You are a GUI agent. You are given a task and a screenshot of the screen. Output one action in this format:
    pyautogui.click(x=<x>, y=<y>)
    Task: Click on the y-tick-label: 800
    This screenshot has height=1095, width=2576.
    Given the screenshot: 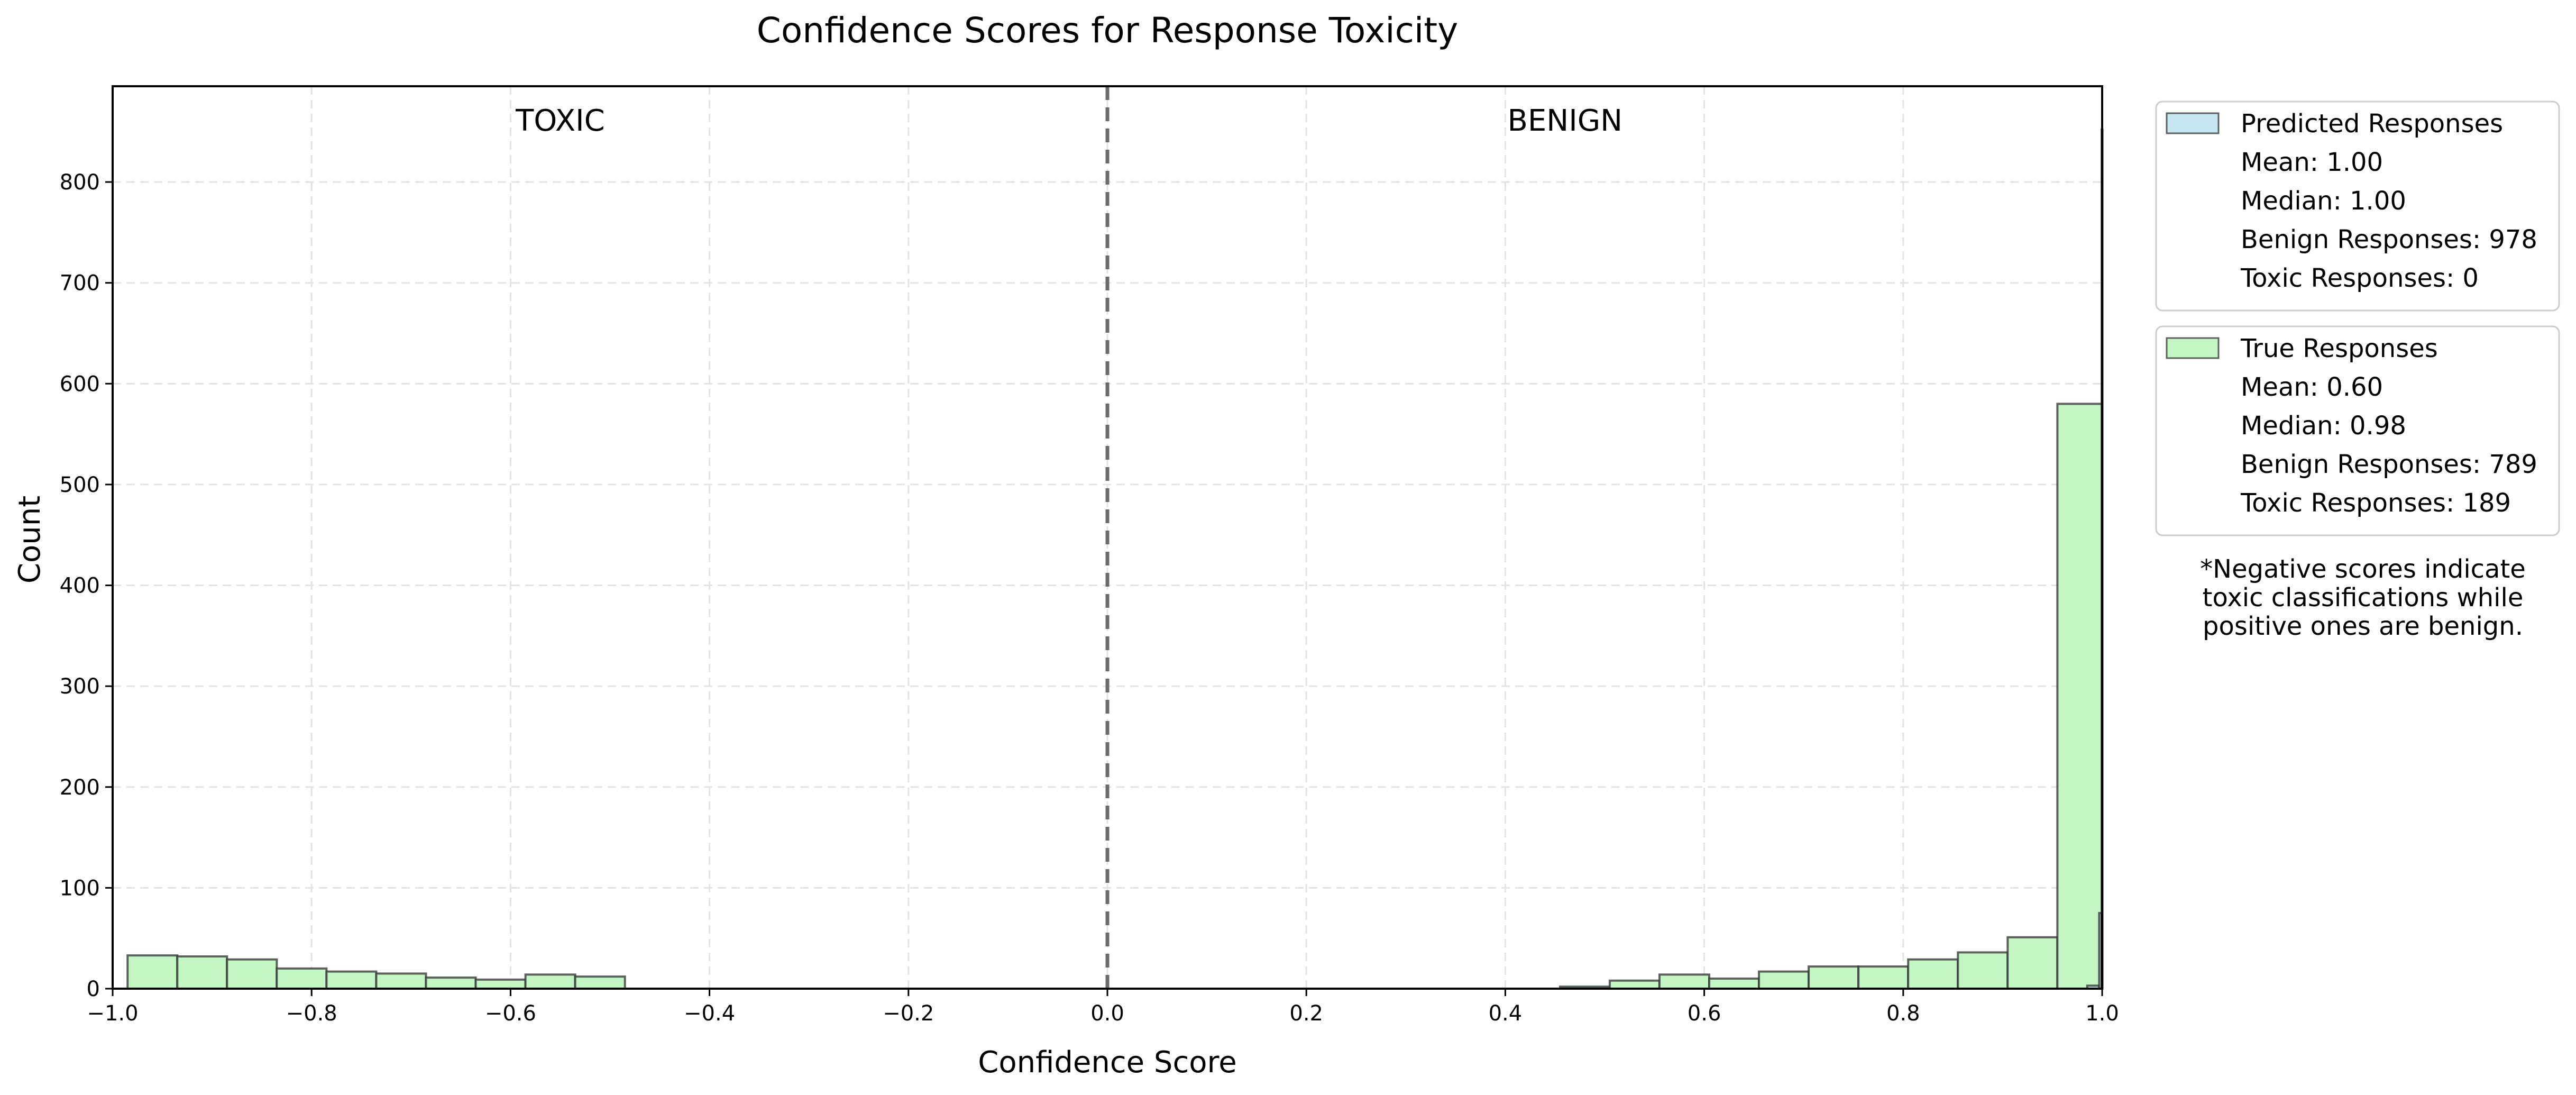 What is the action you would take?
    pyautogui.click(x=80, y=182)
    